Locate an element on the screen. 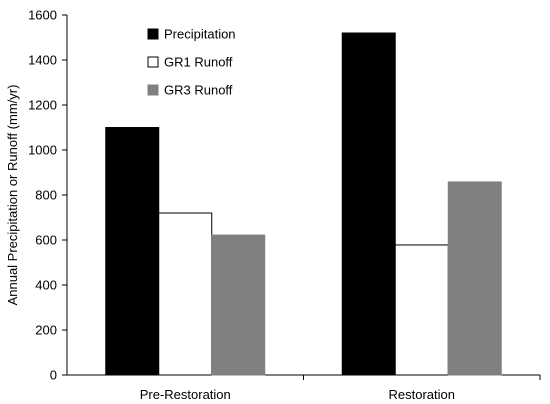 The image size is (550, 404). legend-label: GR3 Runoff is located at coordinates (198, 90).